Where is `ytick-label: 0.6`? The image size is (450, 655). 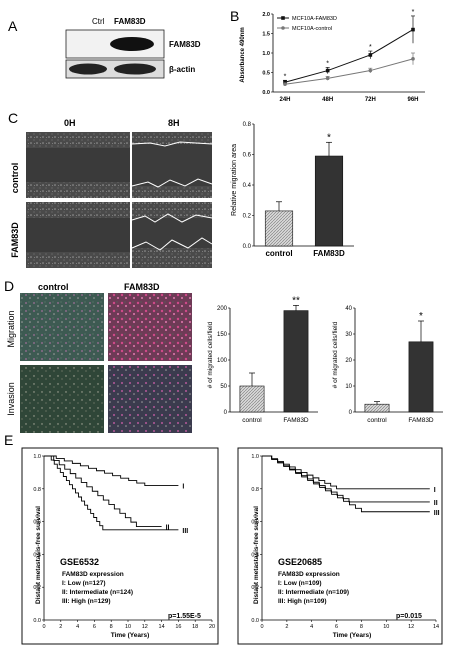 ytick-label: 0.6 is located at coordinates (247, 156).